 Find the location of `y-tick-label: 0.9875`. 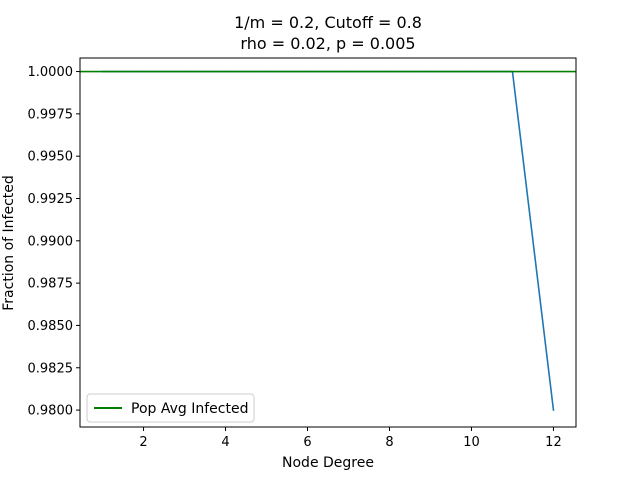

y-tick-label: 0.9875 is located at coordinates (51, 284).